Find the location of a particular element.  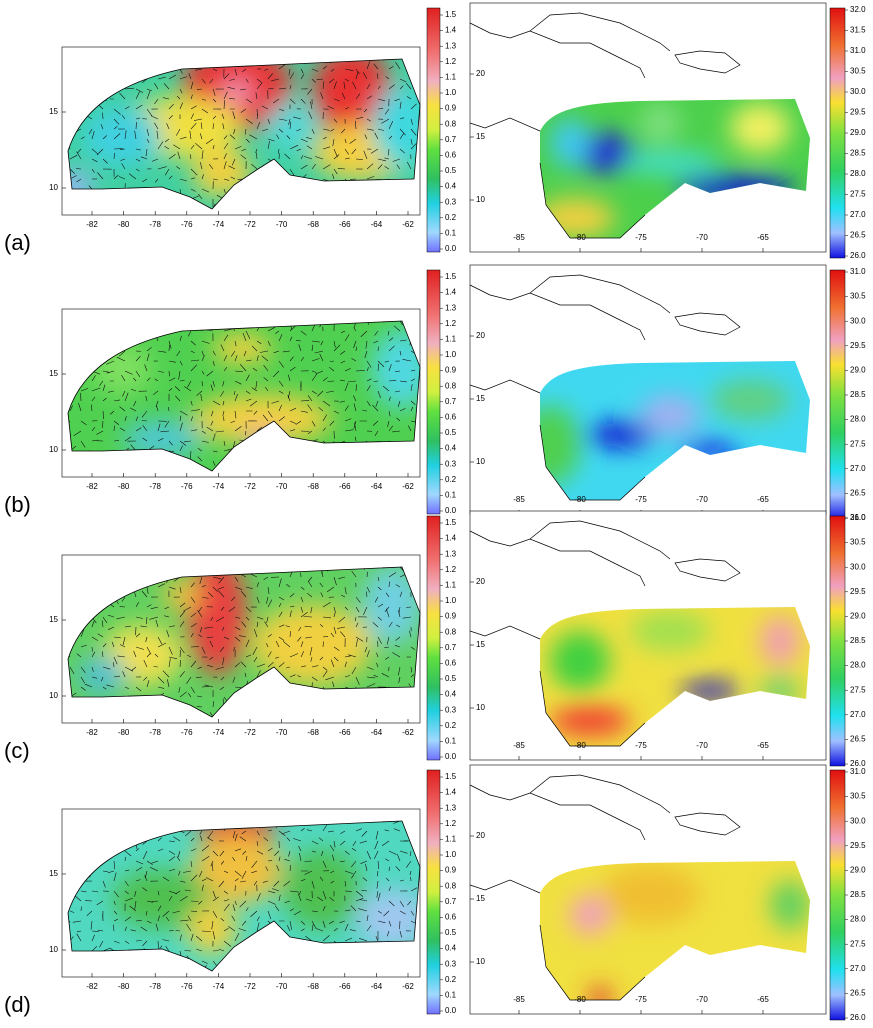

panel-label: (b) is located at coordinates (17, 504).